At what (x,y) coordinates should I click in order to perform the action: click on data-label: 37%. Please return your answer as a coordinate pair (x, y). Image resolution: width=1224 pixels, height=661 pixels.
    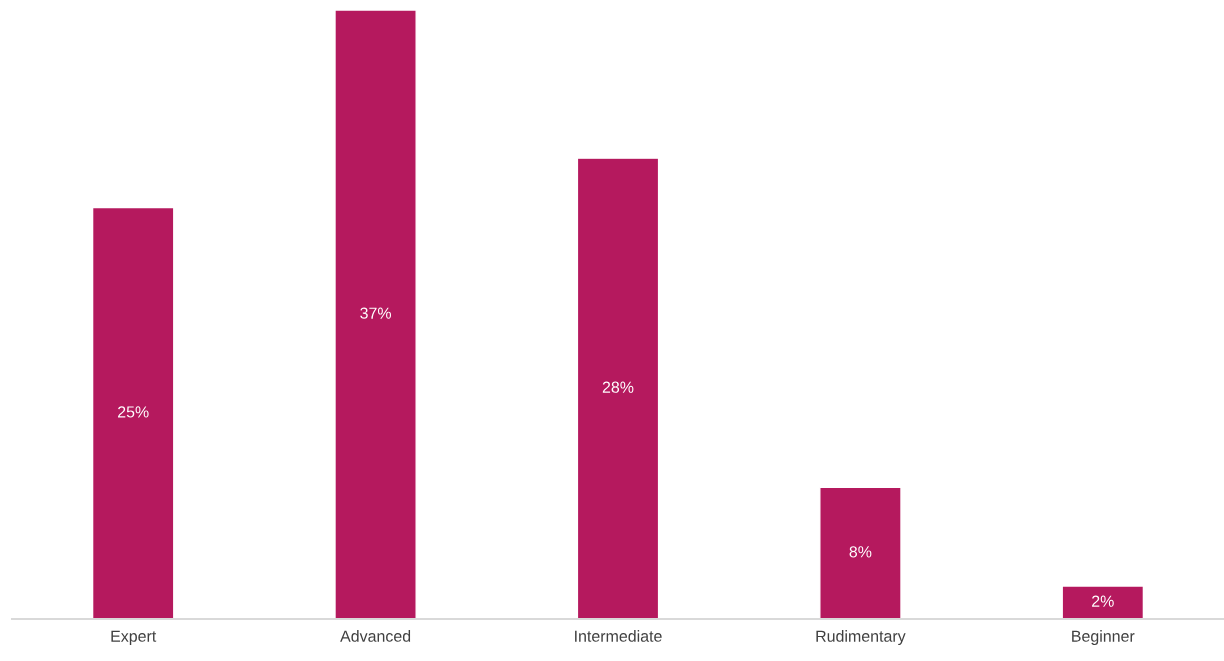
    Looking at the image, I should click on (376, 313).